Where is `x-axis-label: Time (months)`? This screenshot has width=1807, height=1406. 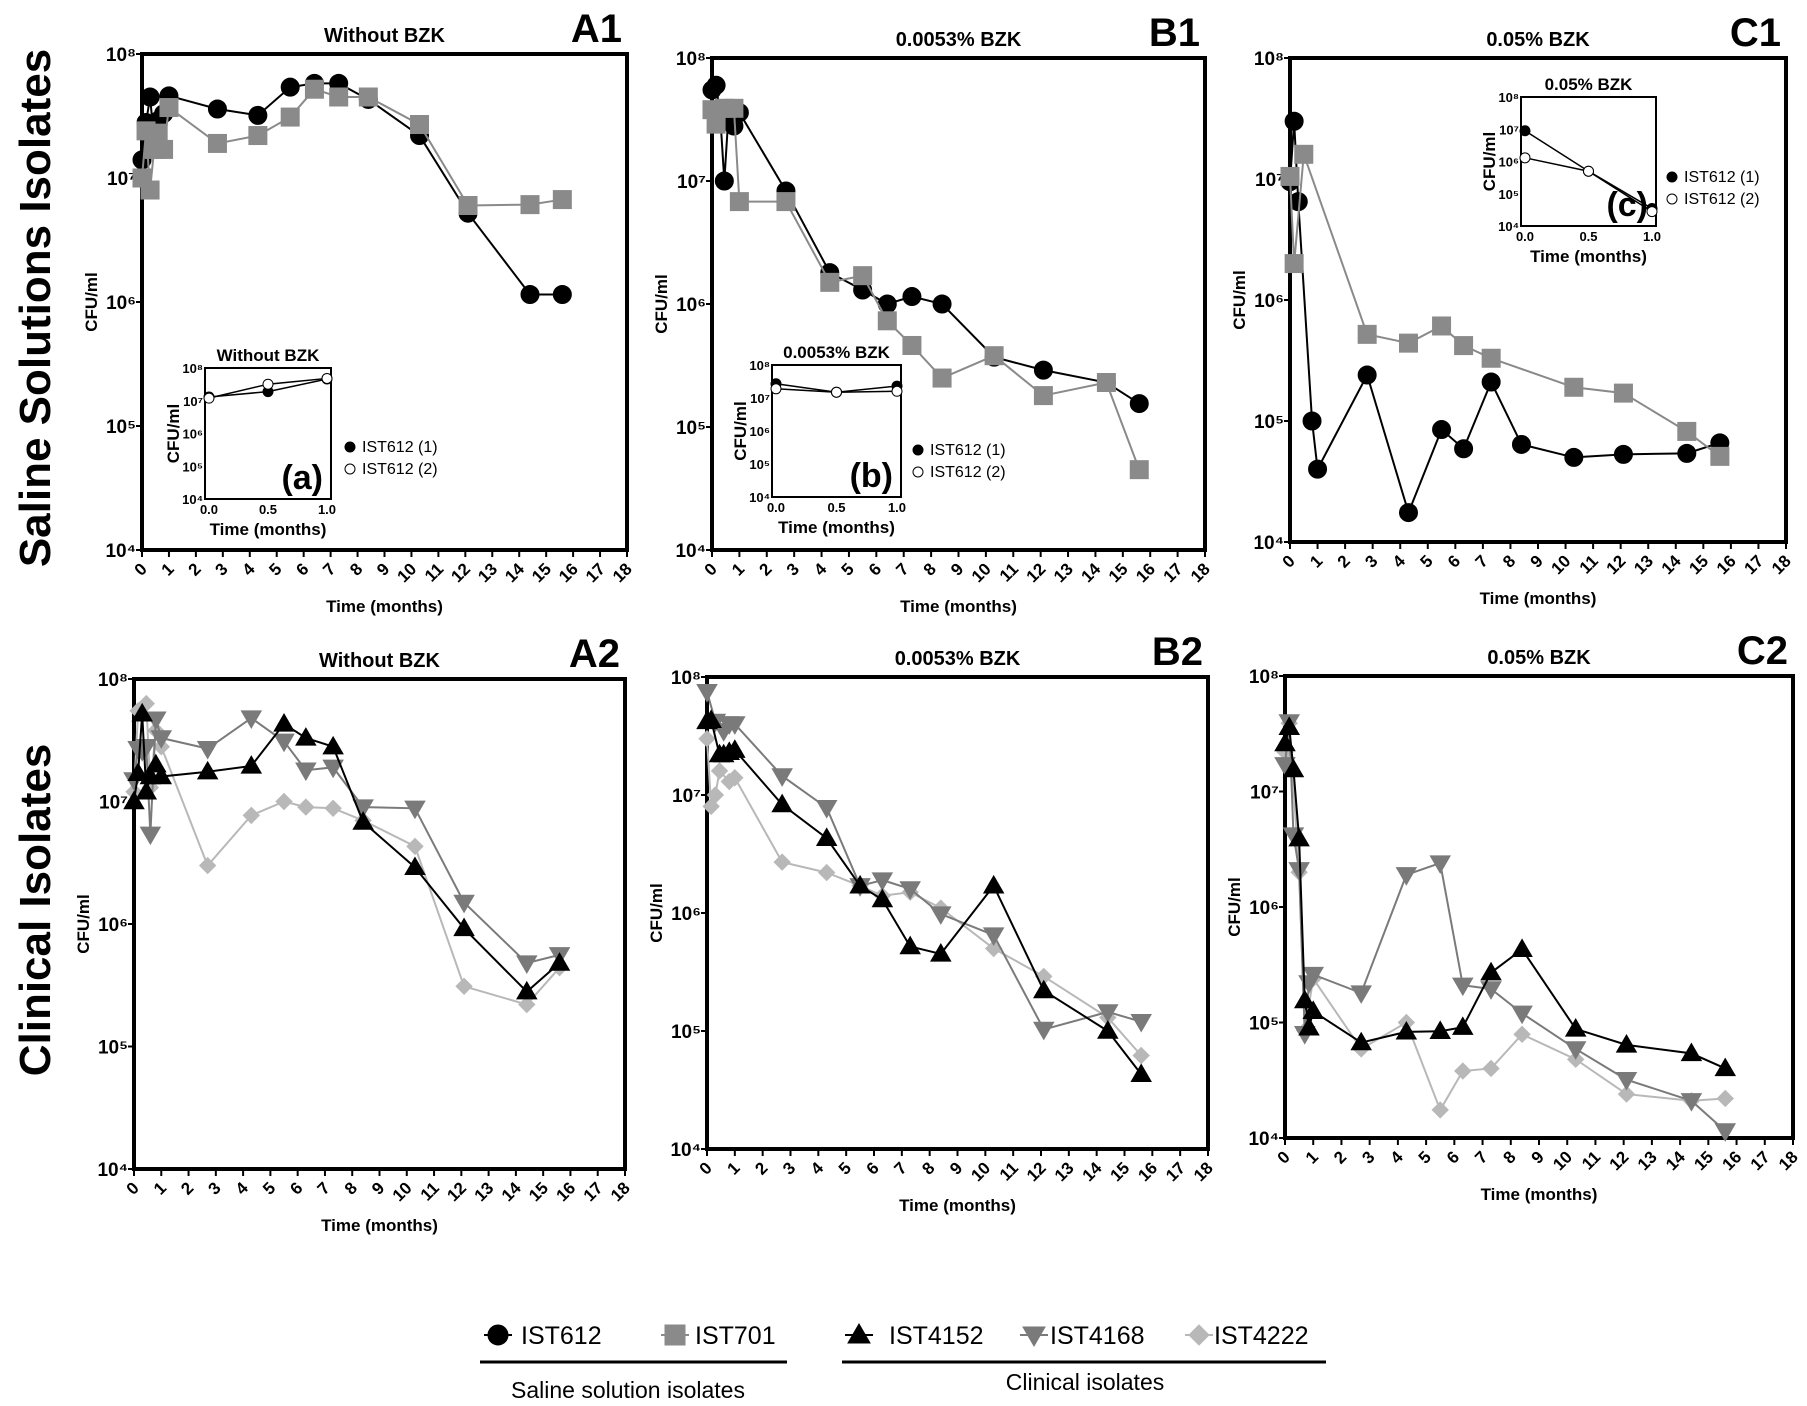 x-axis-label: Time (months) is located at coordinates (379, 1225).